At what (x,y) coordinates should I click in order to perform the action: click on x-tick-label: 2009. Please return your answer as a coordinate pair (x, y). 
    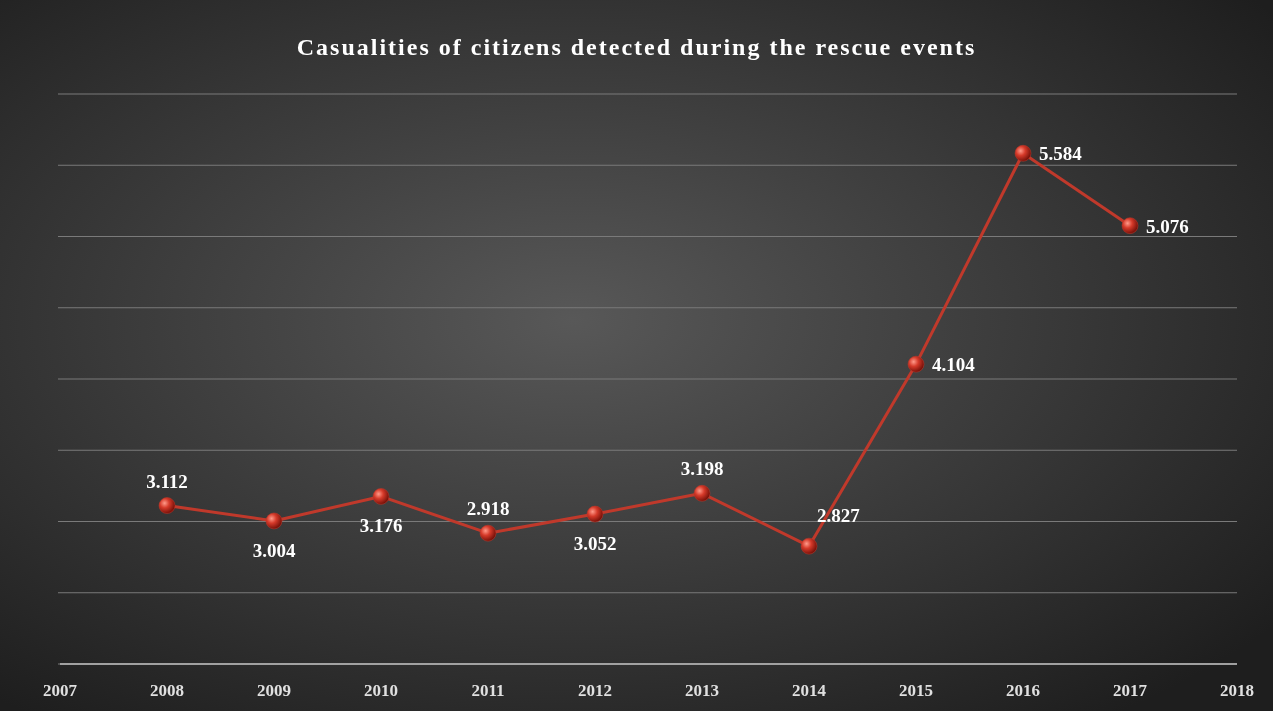
    Looking at the image, I should click on (274, 690).